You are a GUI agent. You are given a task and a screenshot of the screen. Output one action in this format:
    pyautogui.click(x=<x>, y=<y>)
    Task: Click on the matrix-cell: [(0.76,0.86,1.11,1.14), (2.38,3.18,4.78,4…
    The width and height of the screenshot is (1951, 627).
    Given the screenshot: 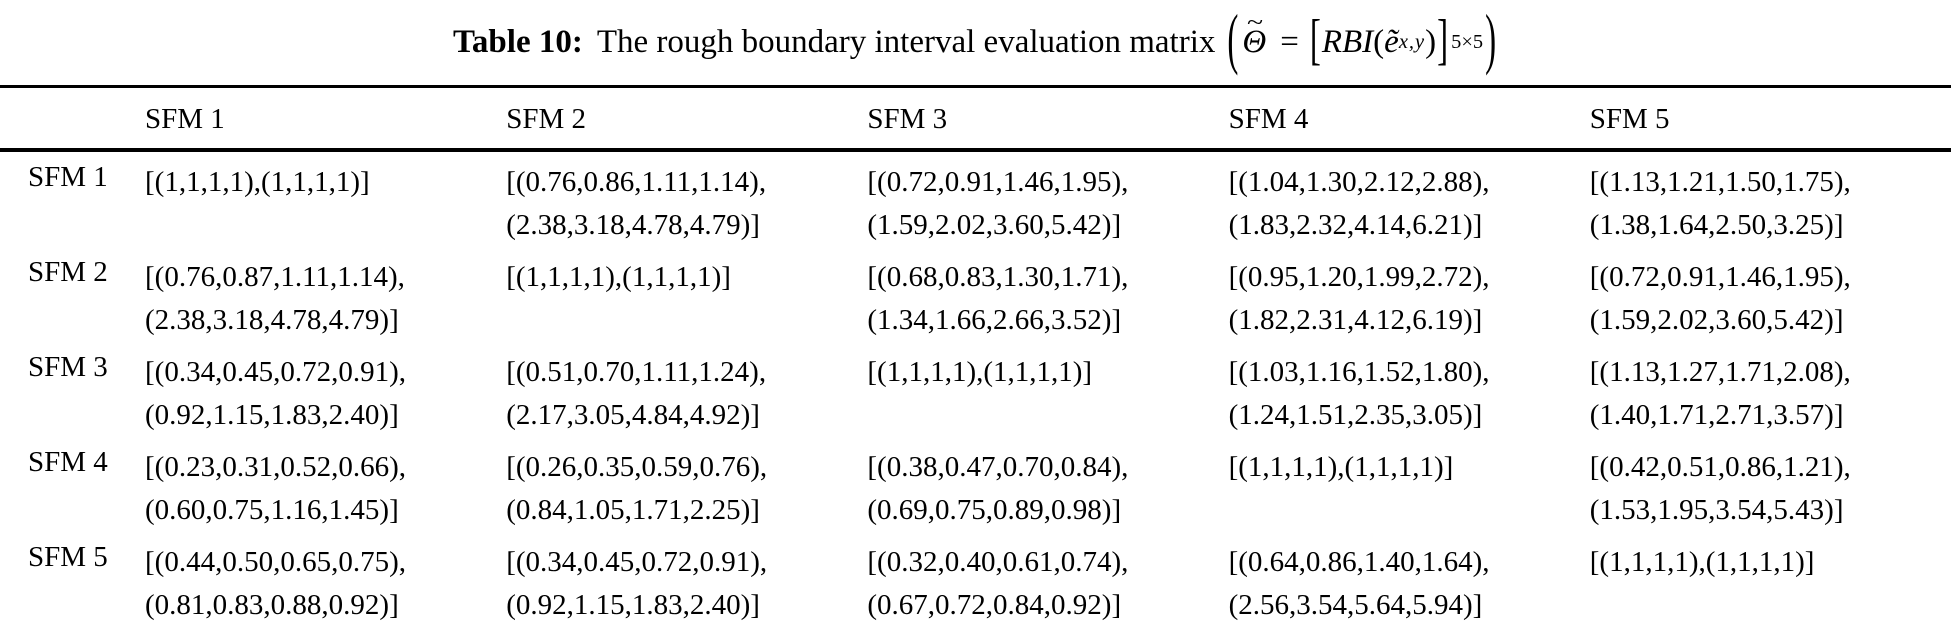 What is the action you would take?
    pyautogui.click(x=686, y=198)
    